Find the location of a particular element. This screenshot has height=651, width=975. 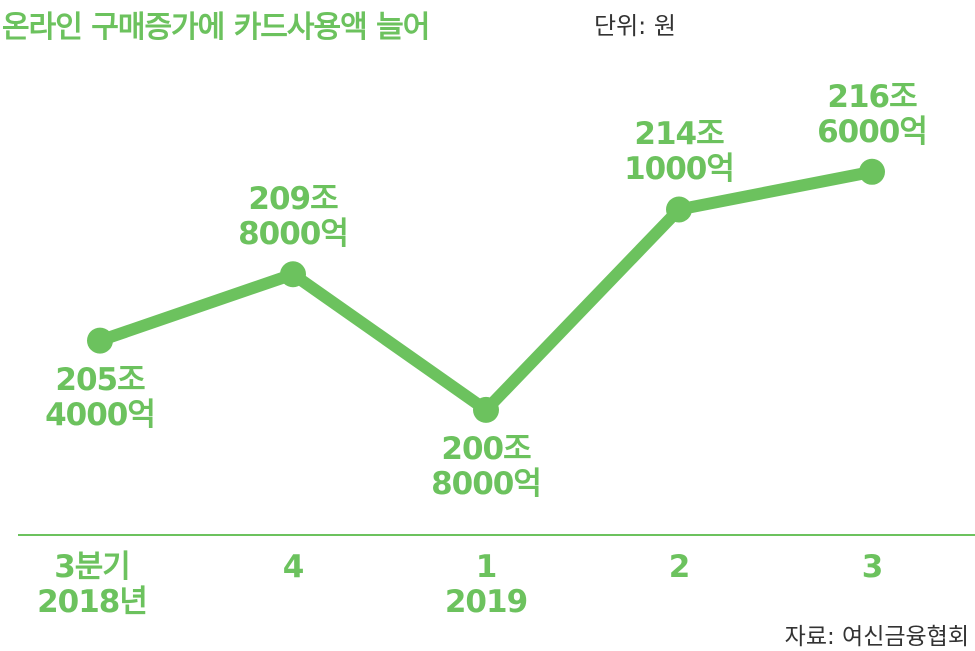

x-tick-label: 4 is located at coordinates (293, 567).